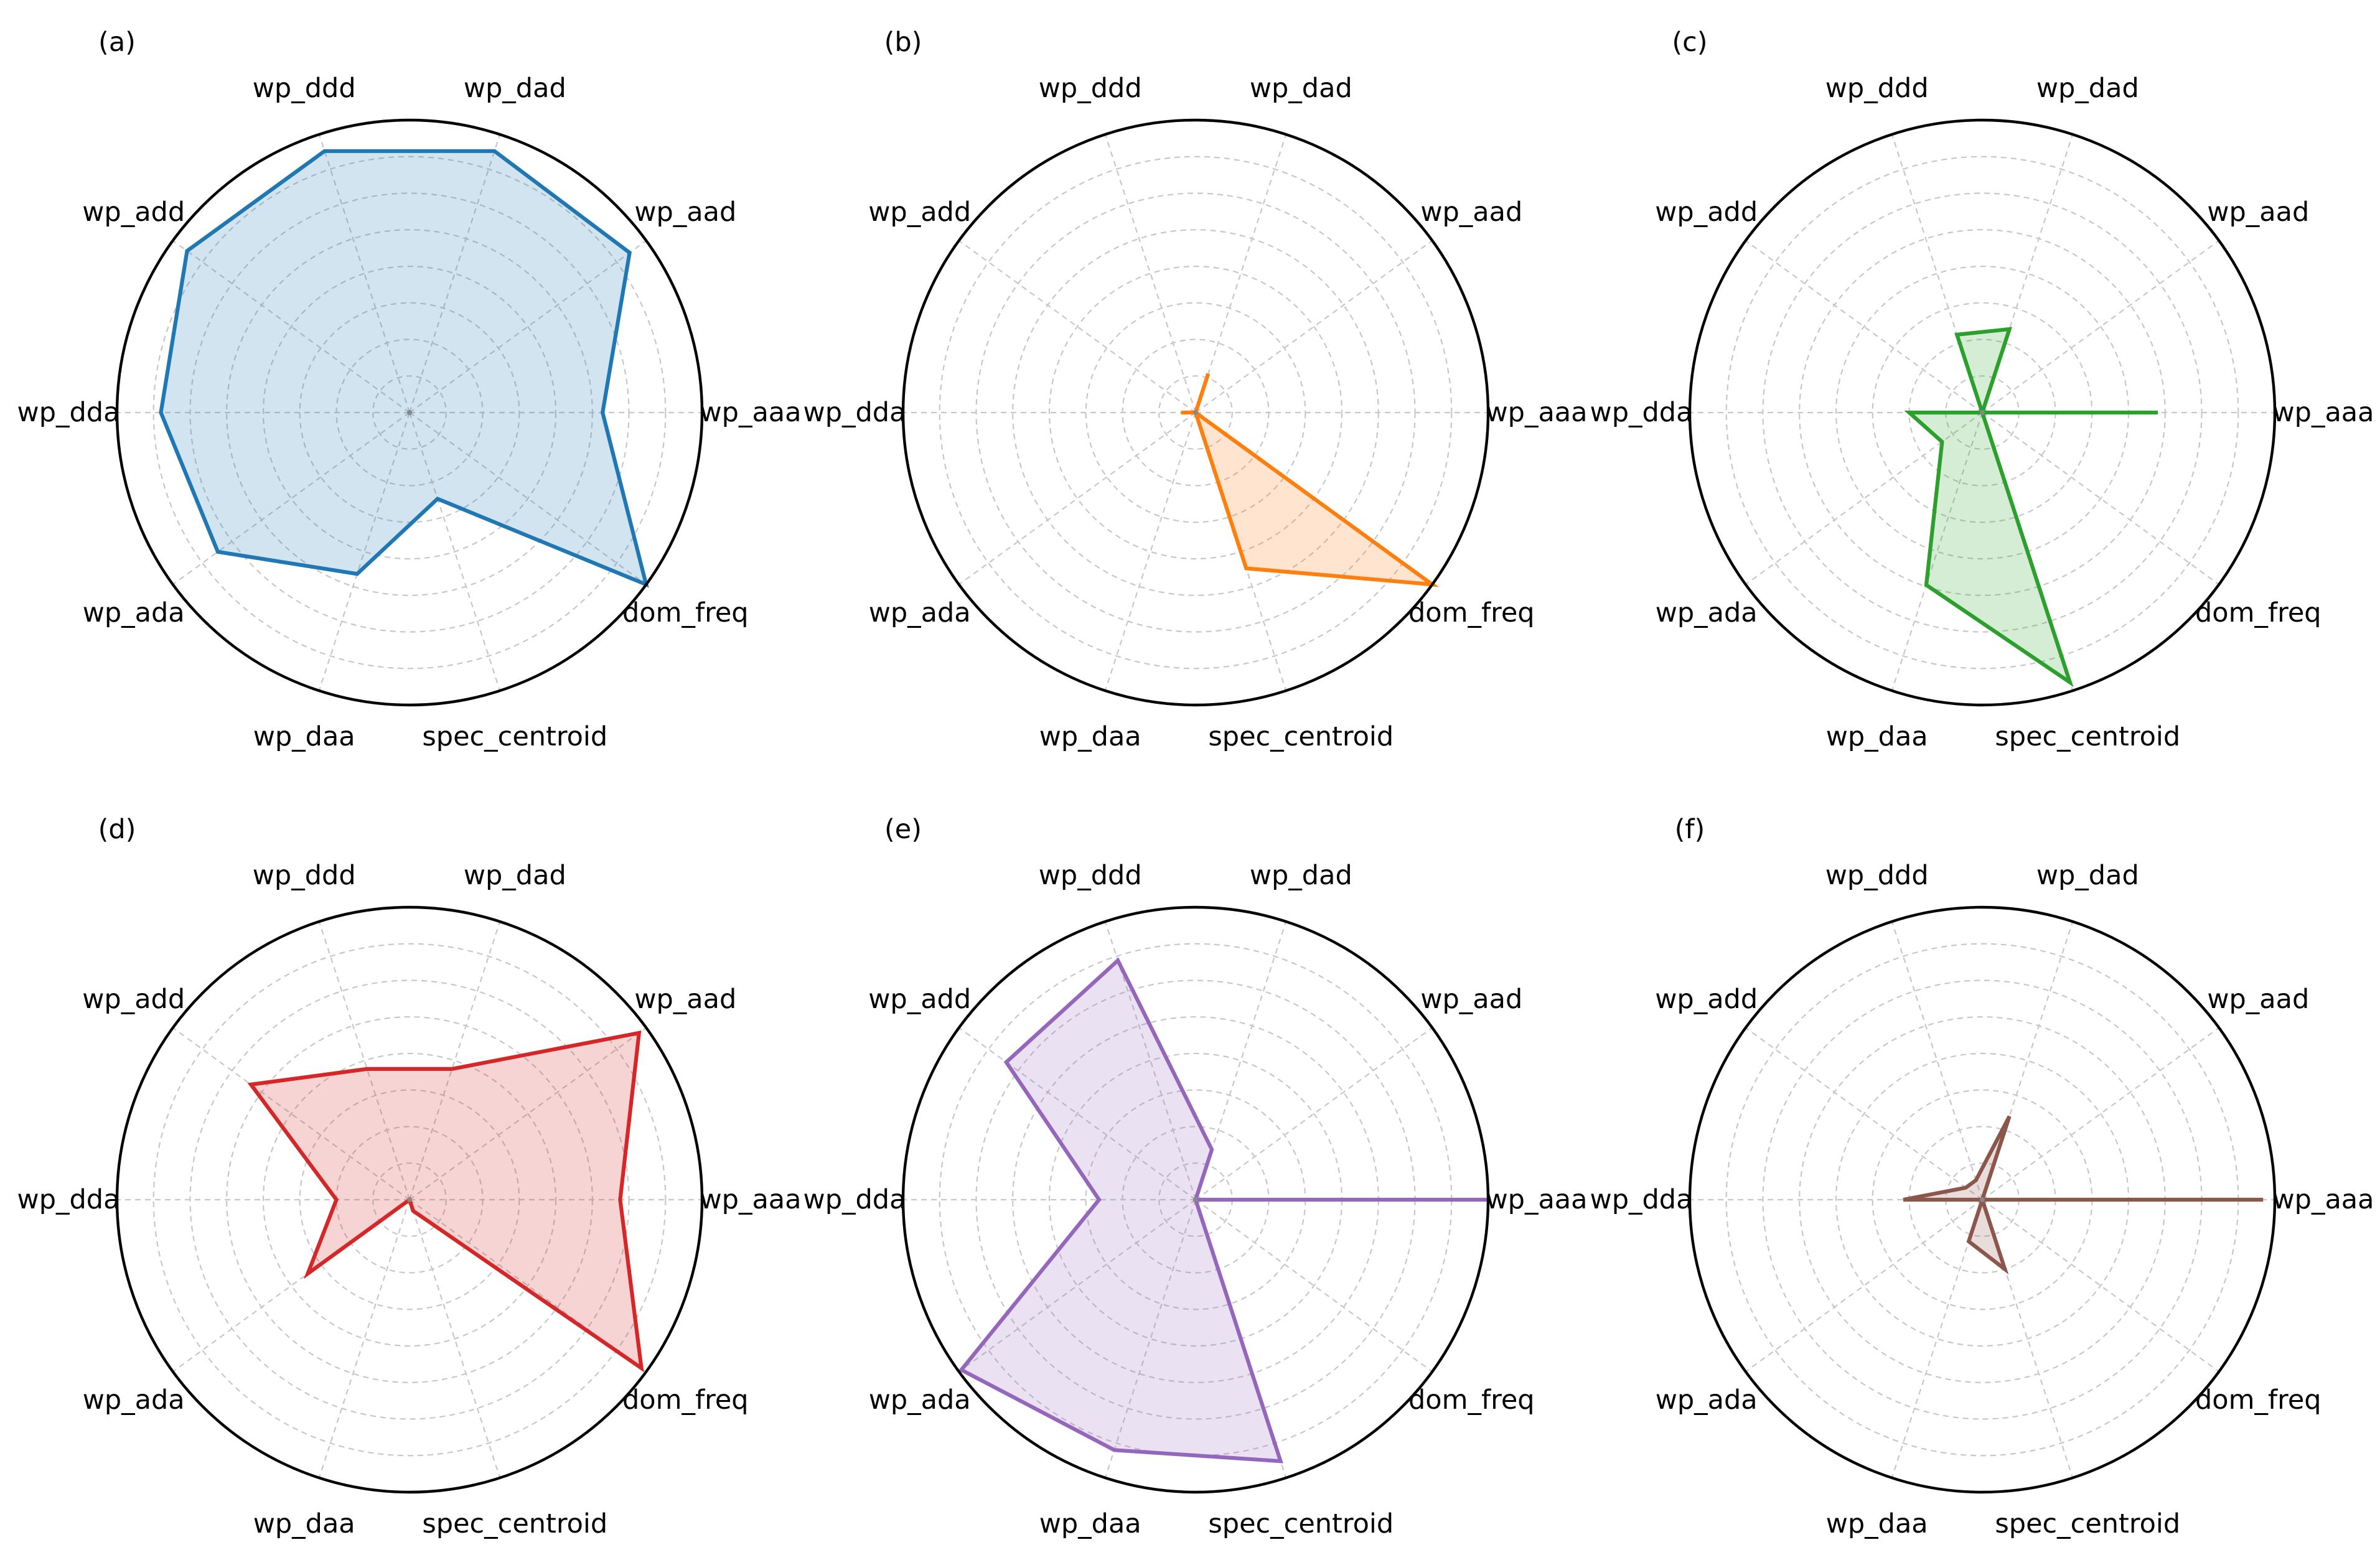  Describe the element at coordinates (1690, 829) in the screenshot. I see `panel-label: (f)` at that location.